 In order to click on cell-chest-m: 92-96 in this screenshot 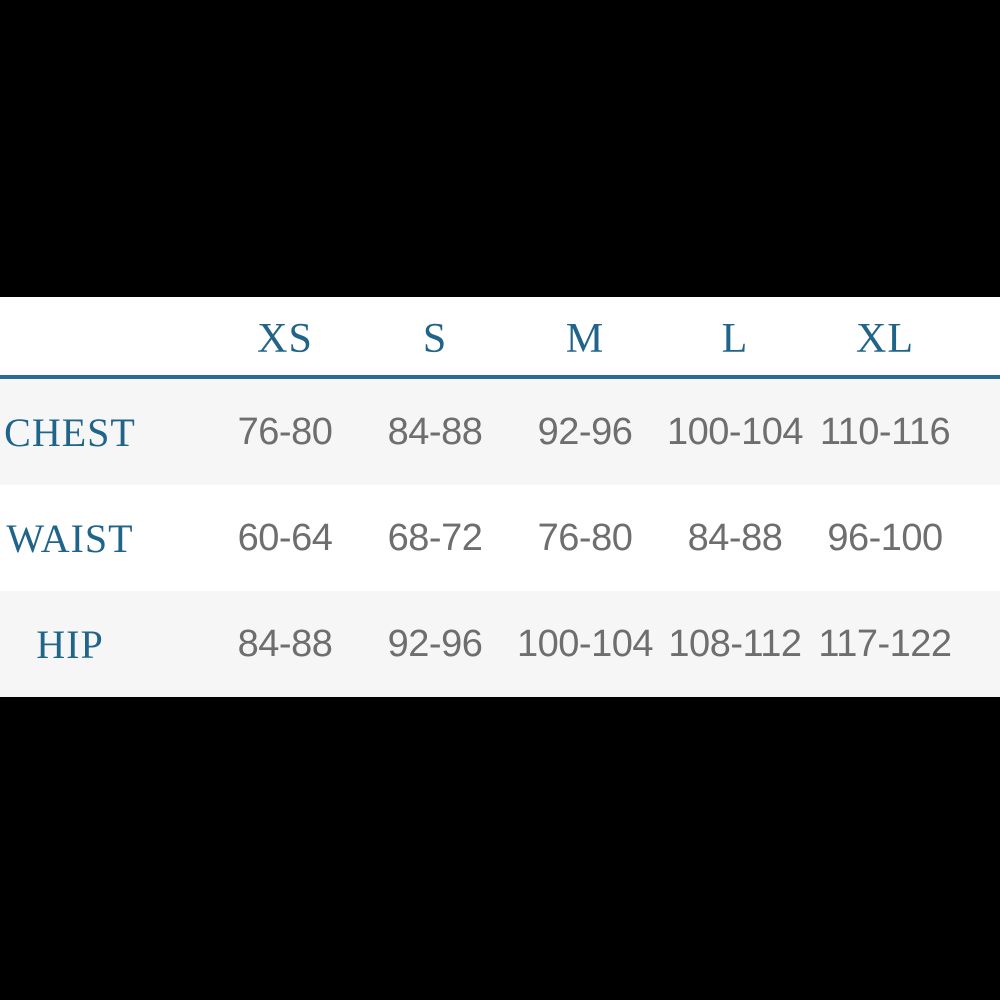, I will do `click(585, 431)`.